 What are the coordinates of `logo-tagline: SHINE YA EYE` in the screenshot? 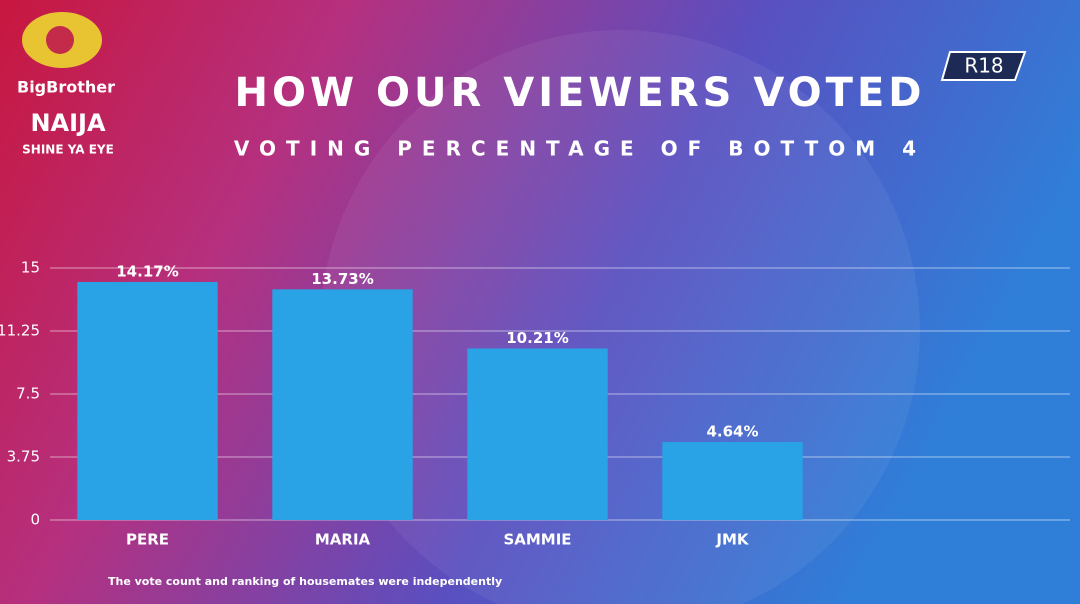 It's located at (68, 150).